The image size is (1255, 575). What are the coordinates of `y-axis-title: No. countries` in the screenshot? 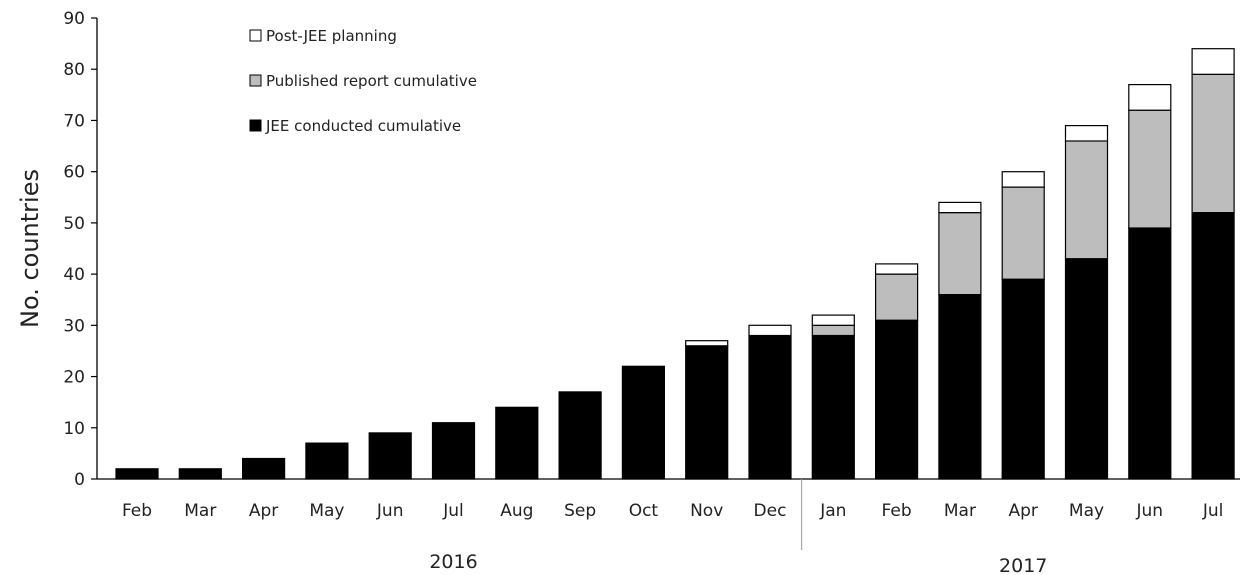 It's located at (30, 248).